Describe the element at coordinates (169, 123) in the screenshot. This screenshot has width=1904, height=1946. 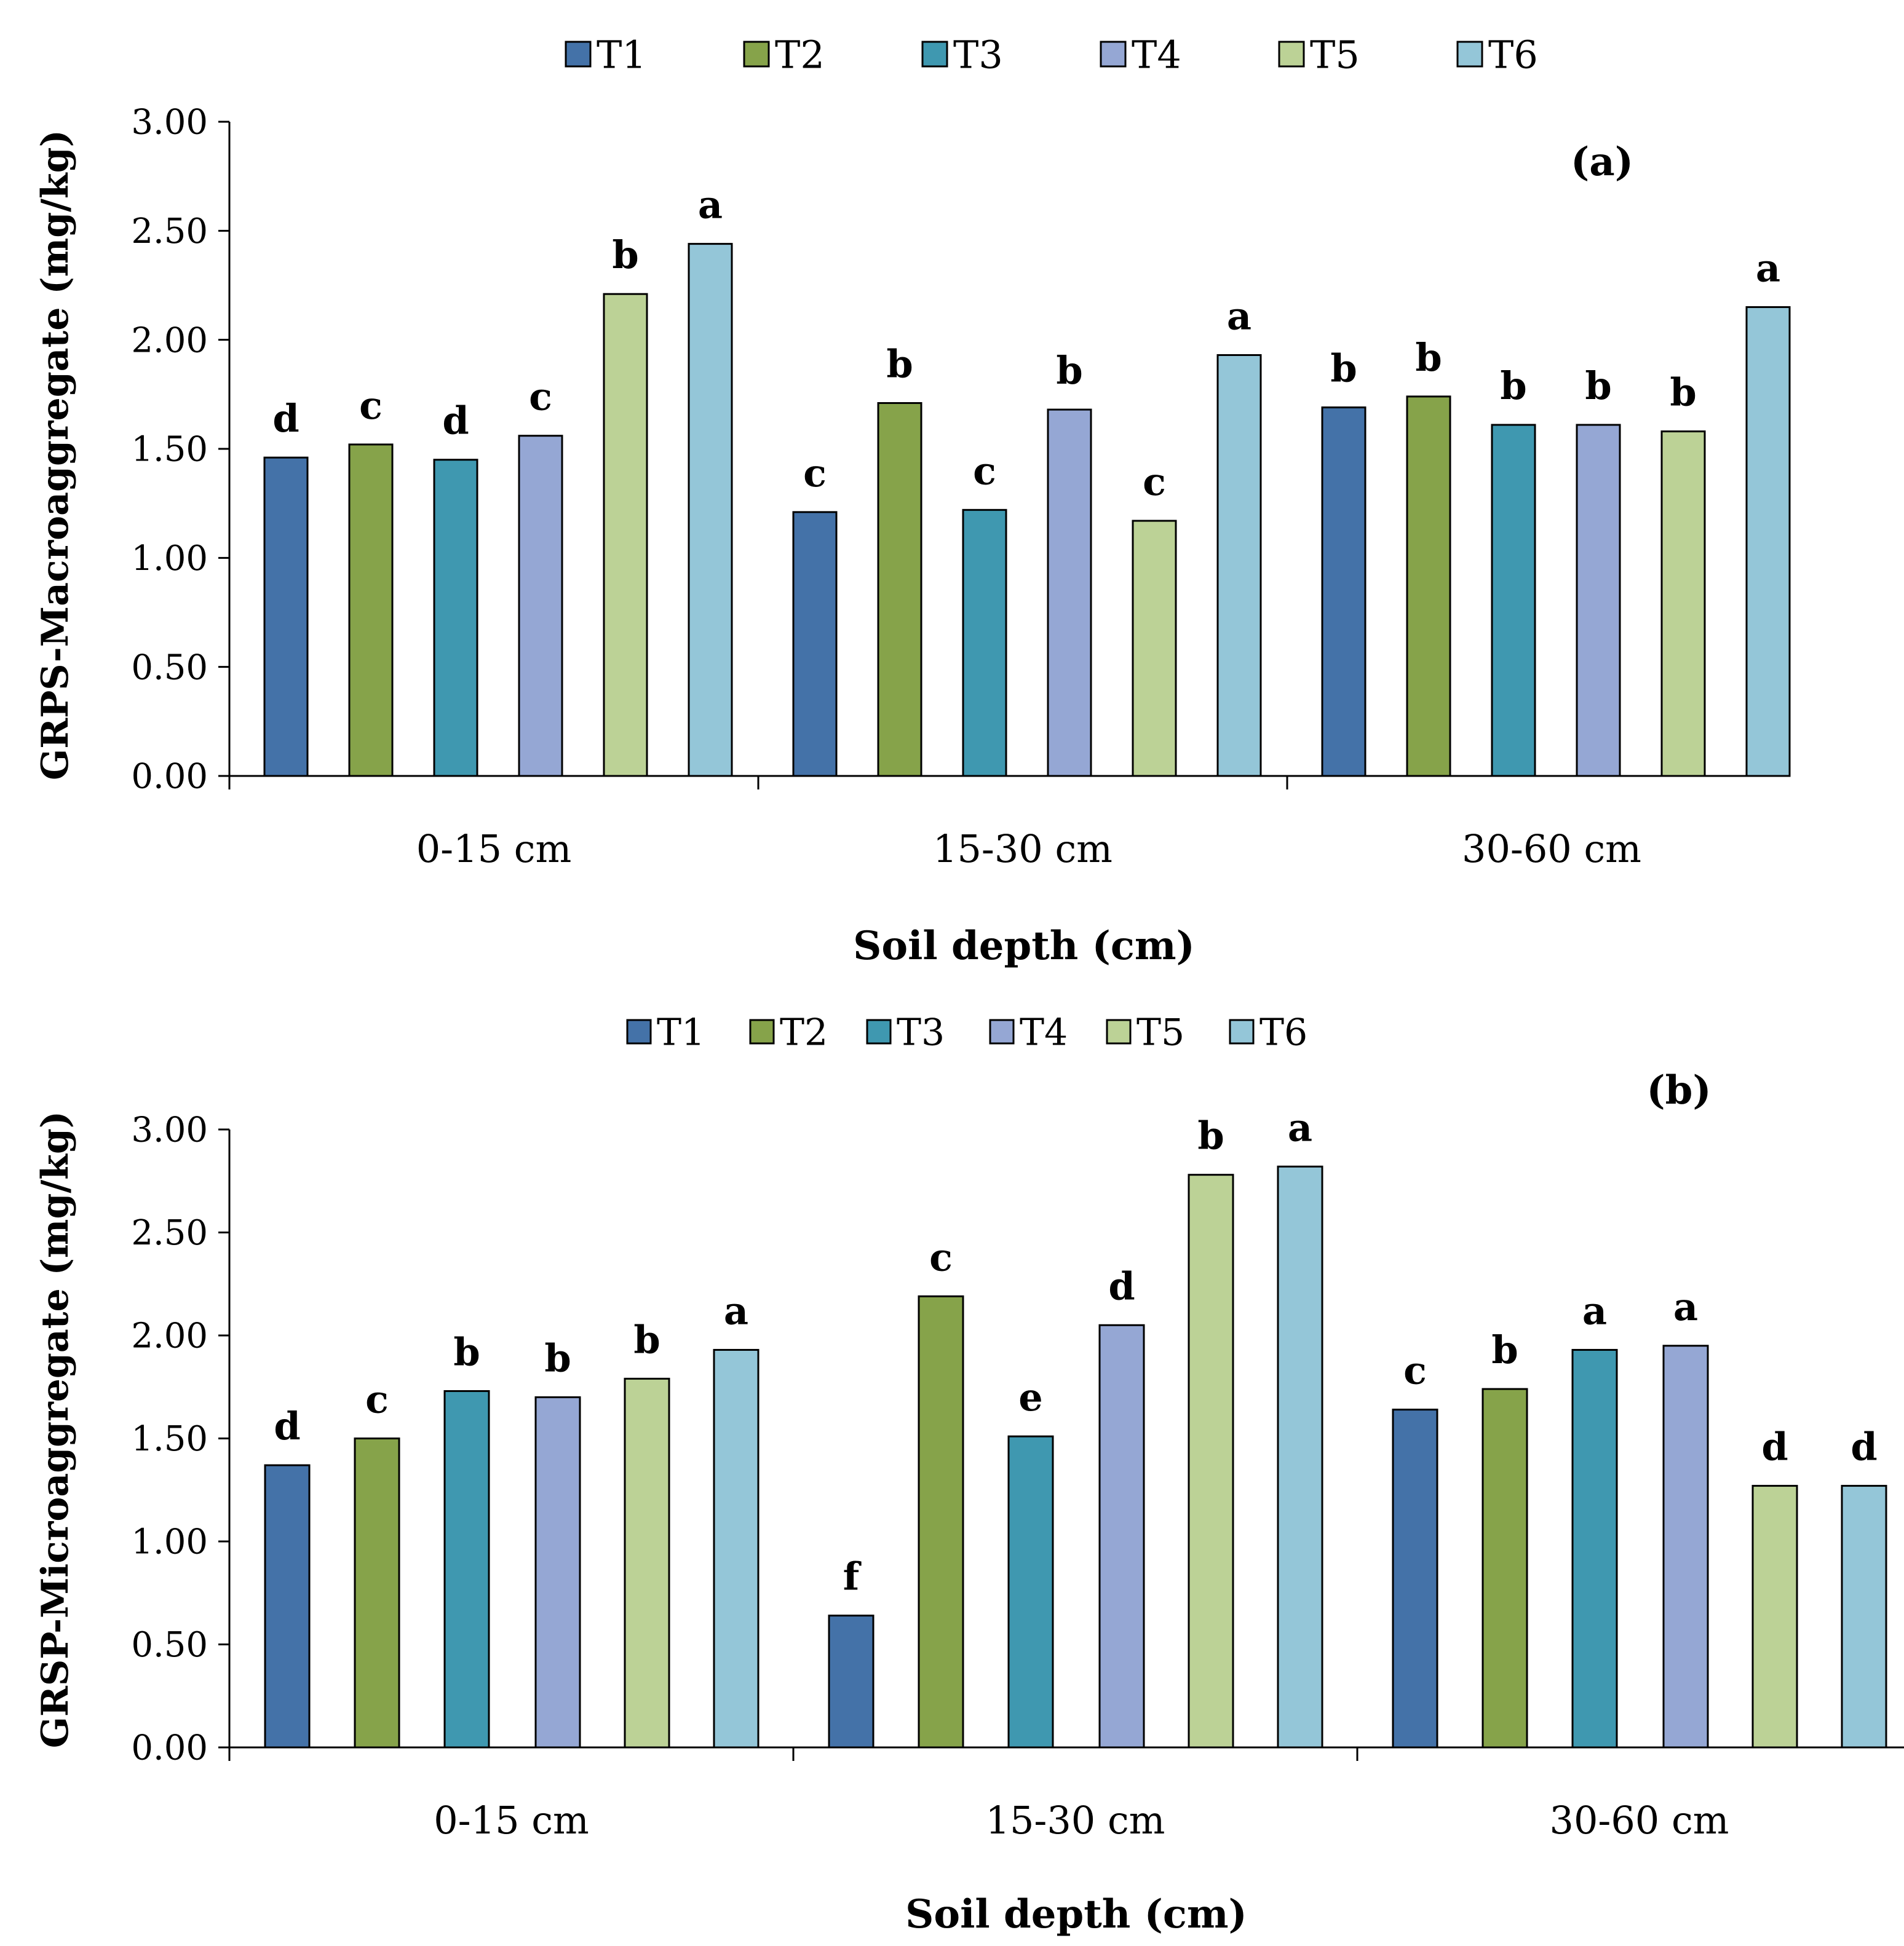
I see `panel-a-y-tick-label: 3.00` at that location.